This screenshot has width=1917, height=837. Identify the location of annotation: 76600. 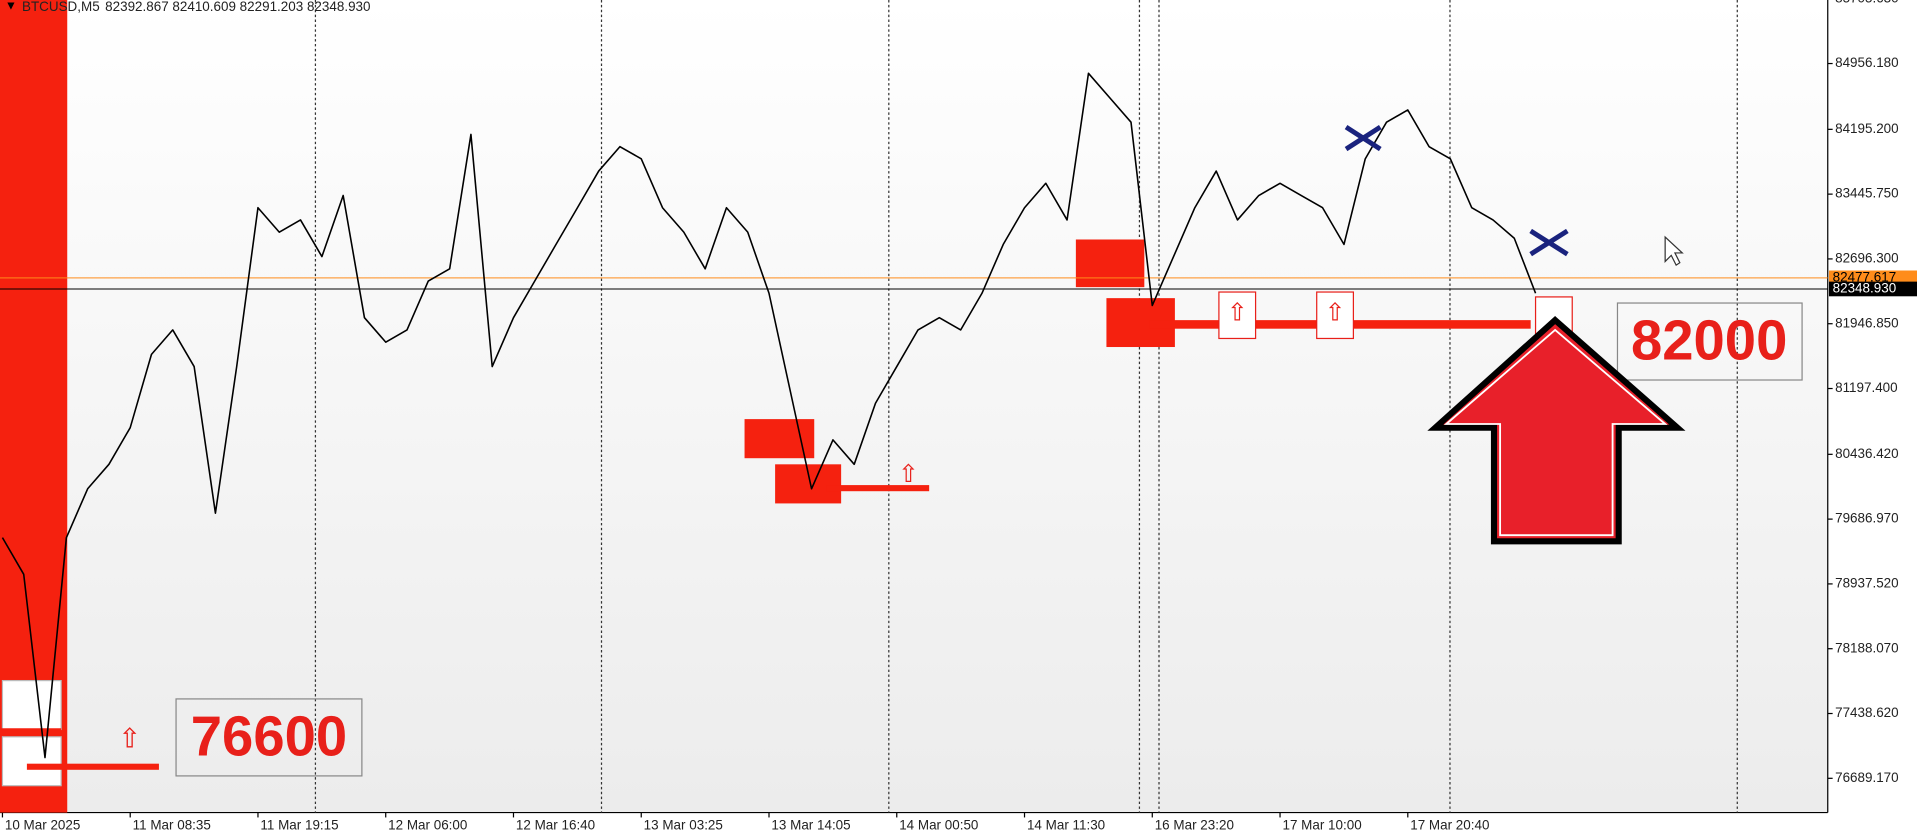
(269, 735).